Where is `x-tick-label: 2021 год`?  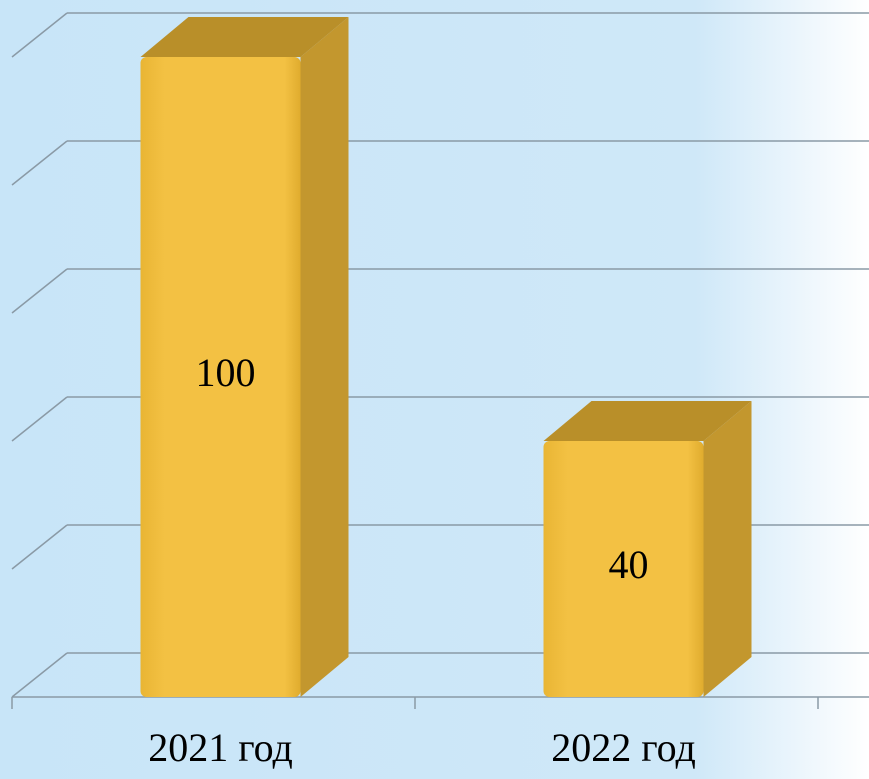
x-tick-label: 2021 год is located at coordinates (220, 747).